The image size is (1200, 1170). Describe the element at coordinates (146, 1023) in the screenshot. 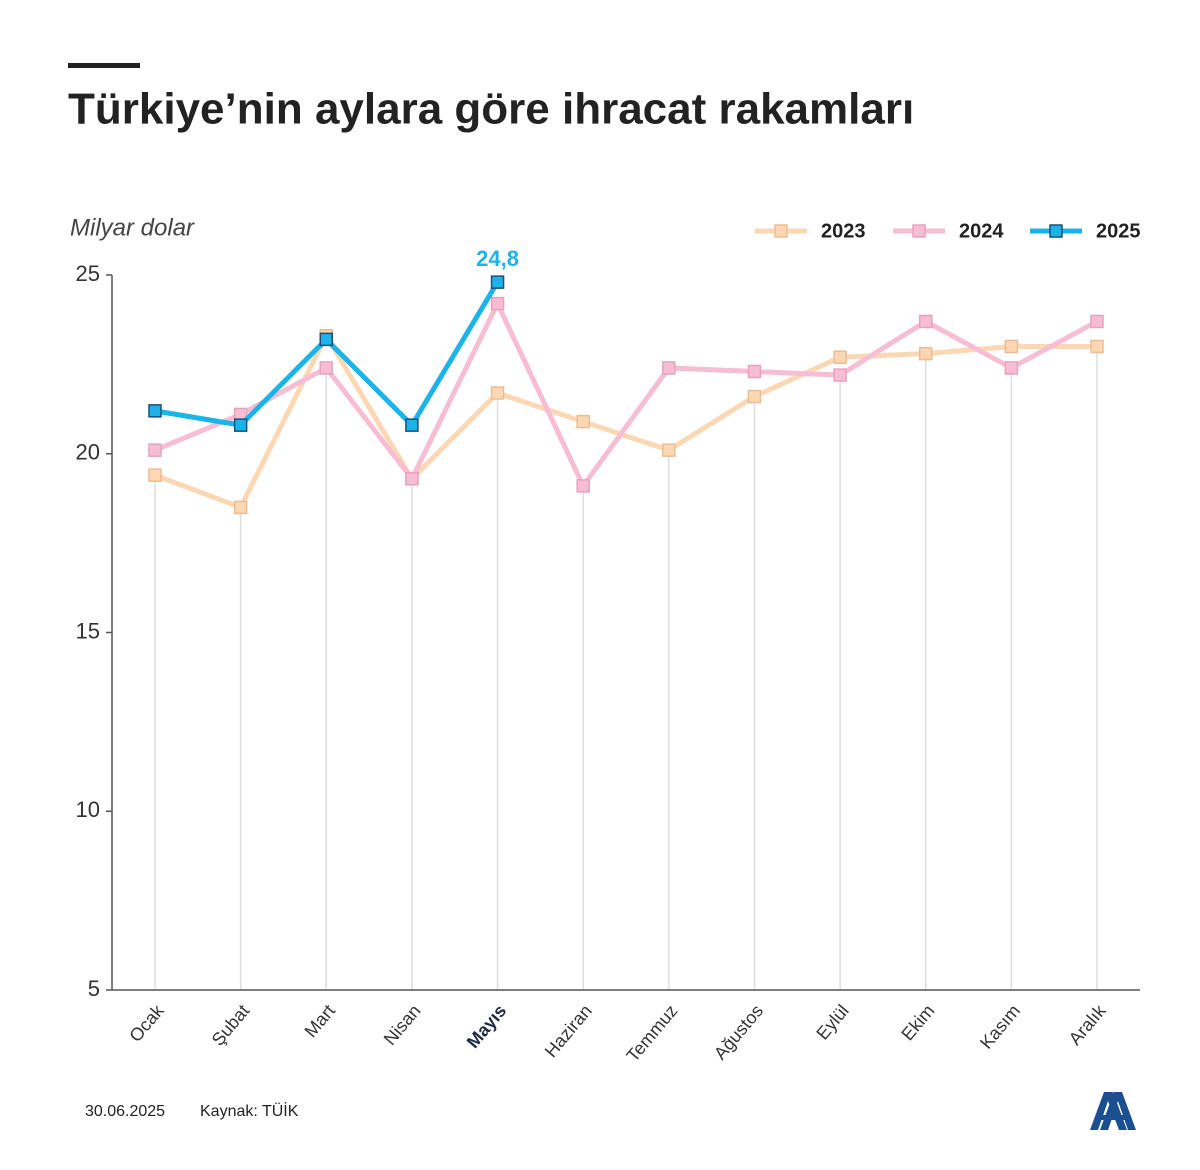

I see `x-tick-label: Ocak` at that location.